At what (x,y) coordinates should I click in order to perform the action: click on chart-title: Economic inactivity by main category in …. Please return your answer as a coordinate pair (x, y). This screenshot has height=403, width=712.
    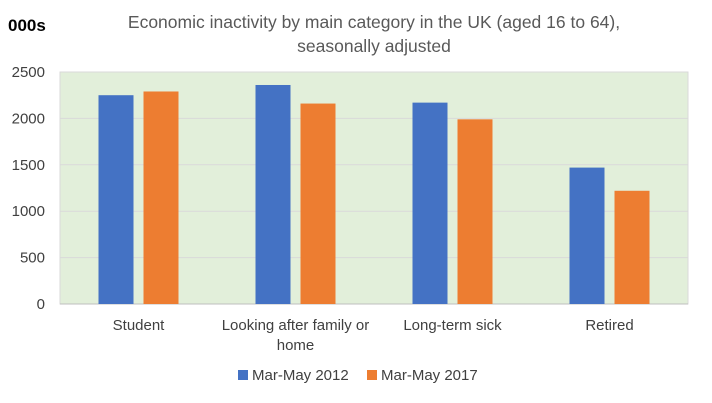
    Looking at the image, I should click on (374, 34).